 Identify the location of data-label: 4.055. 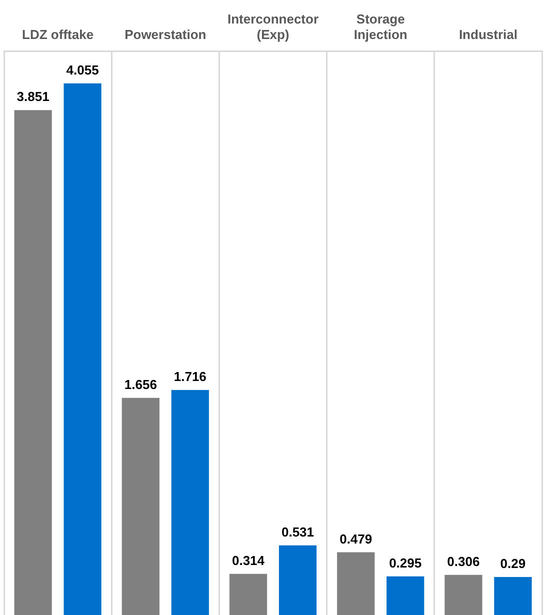
(82, 70).